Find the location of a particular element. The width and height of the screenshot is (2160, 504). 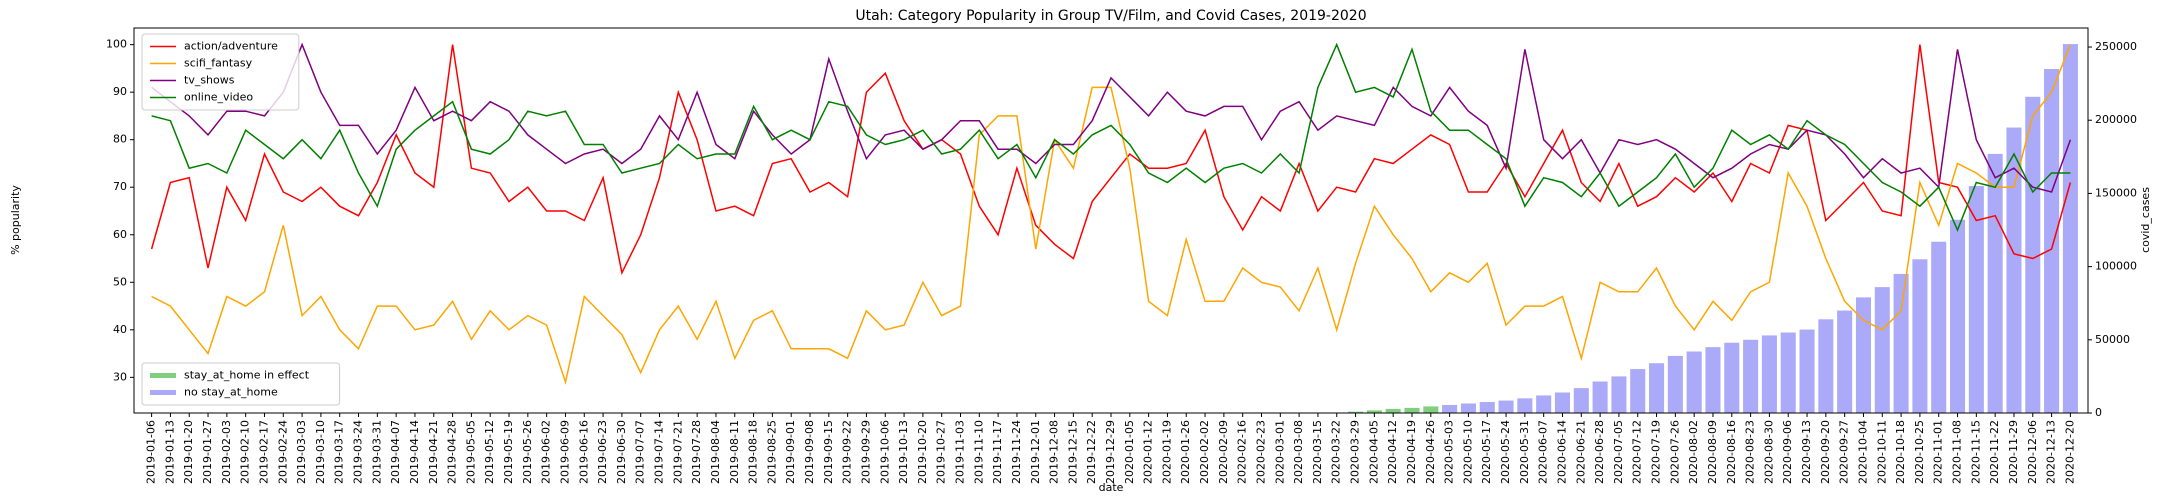

x-tick-label: 2019-10-13 is located at coordinates (903, 452).